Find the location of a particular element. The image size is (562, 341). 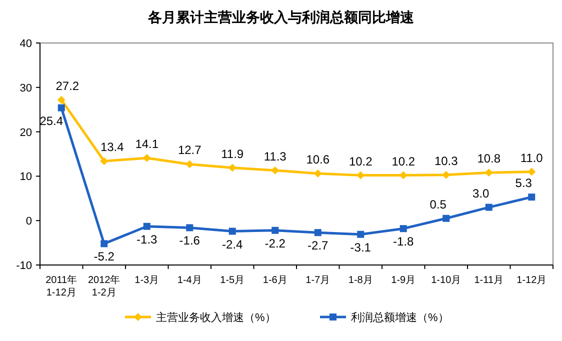

x-tick-label: 1-10月 is located at coordinates (446, 280).